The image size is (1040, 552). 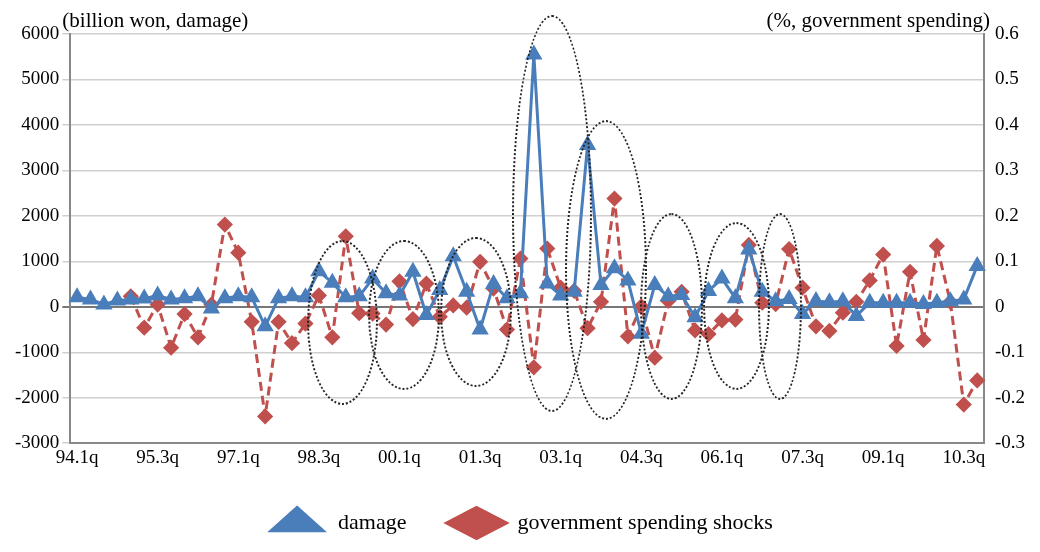 What do you see at coordinates (964, 456) in the screenshot?
I see `x-tick-label: 10.3q` at bounding box center [964, 456].